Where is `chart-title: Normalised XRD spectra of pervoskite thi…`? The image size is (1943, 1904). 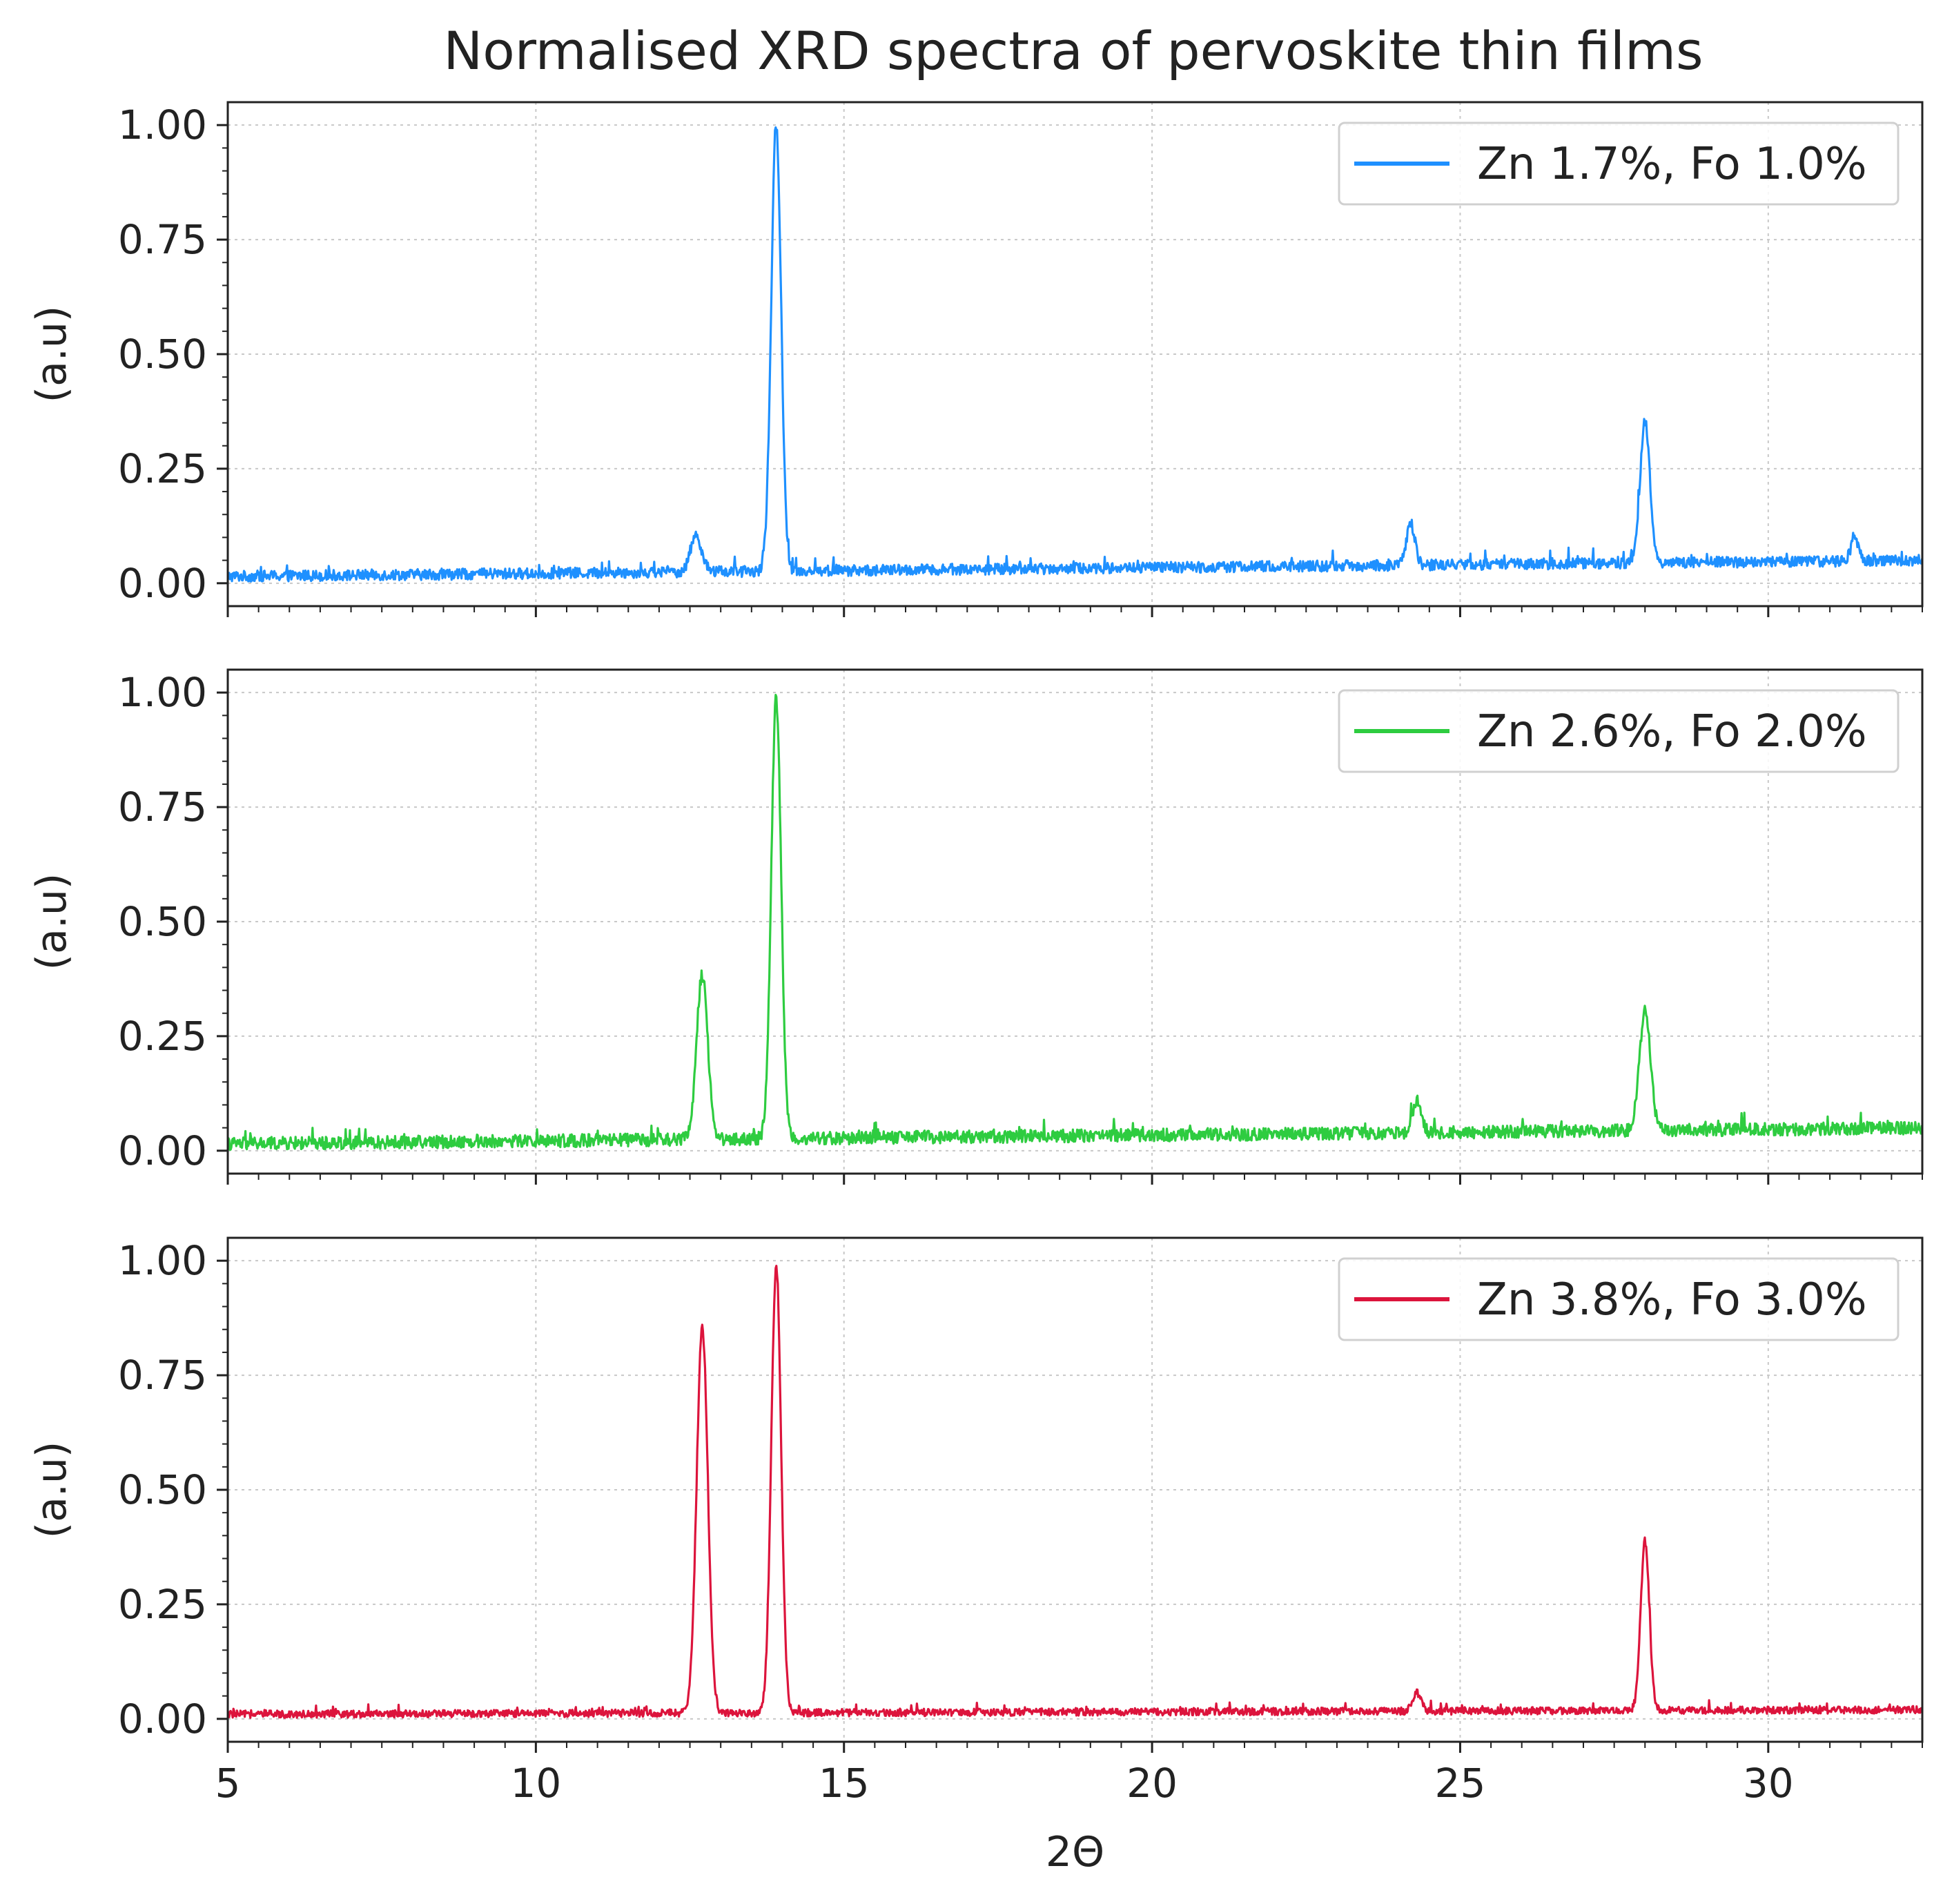 chart-title: Normalised XRD spectra of pervoskite thi… is located at coordinates (1073, 50).